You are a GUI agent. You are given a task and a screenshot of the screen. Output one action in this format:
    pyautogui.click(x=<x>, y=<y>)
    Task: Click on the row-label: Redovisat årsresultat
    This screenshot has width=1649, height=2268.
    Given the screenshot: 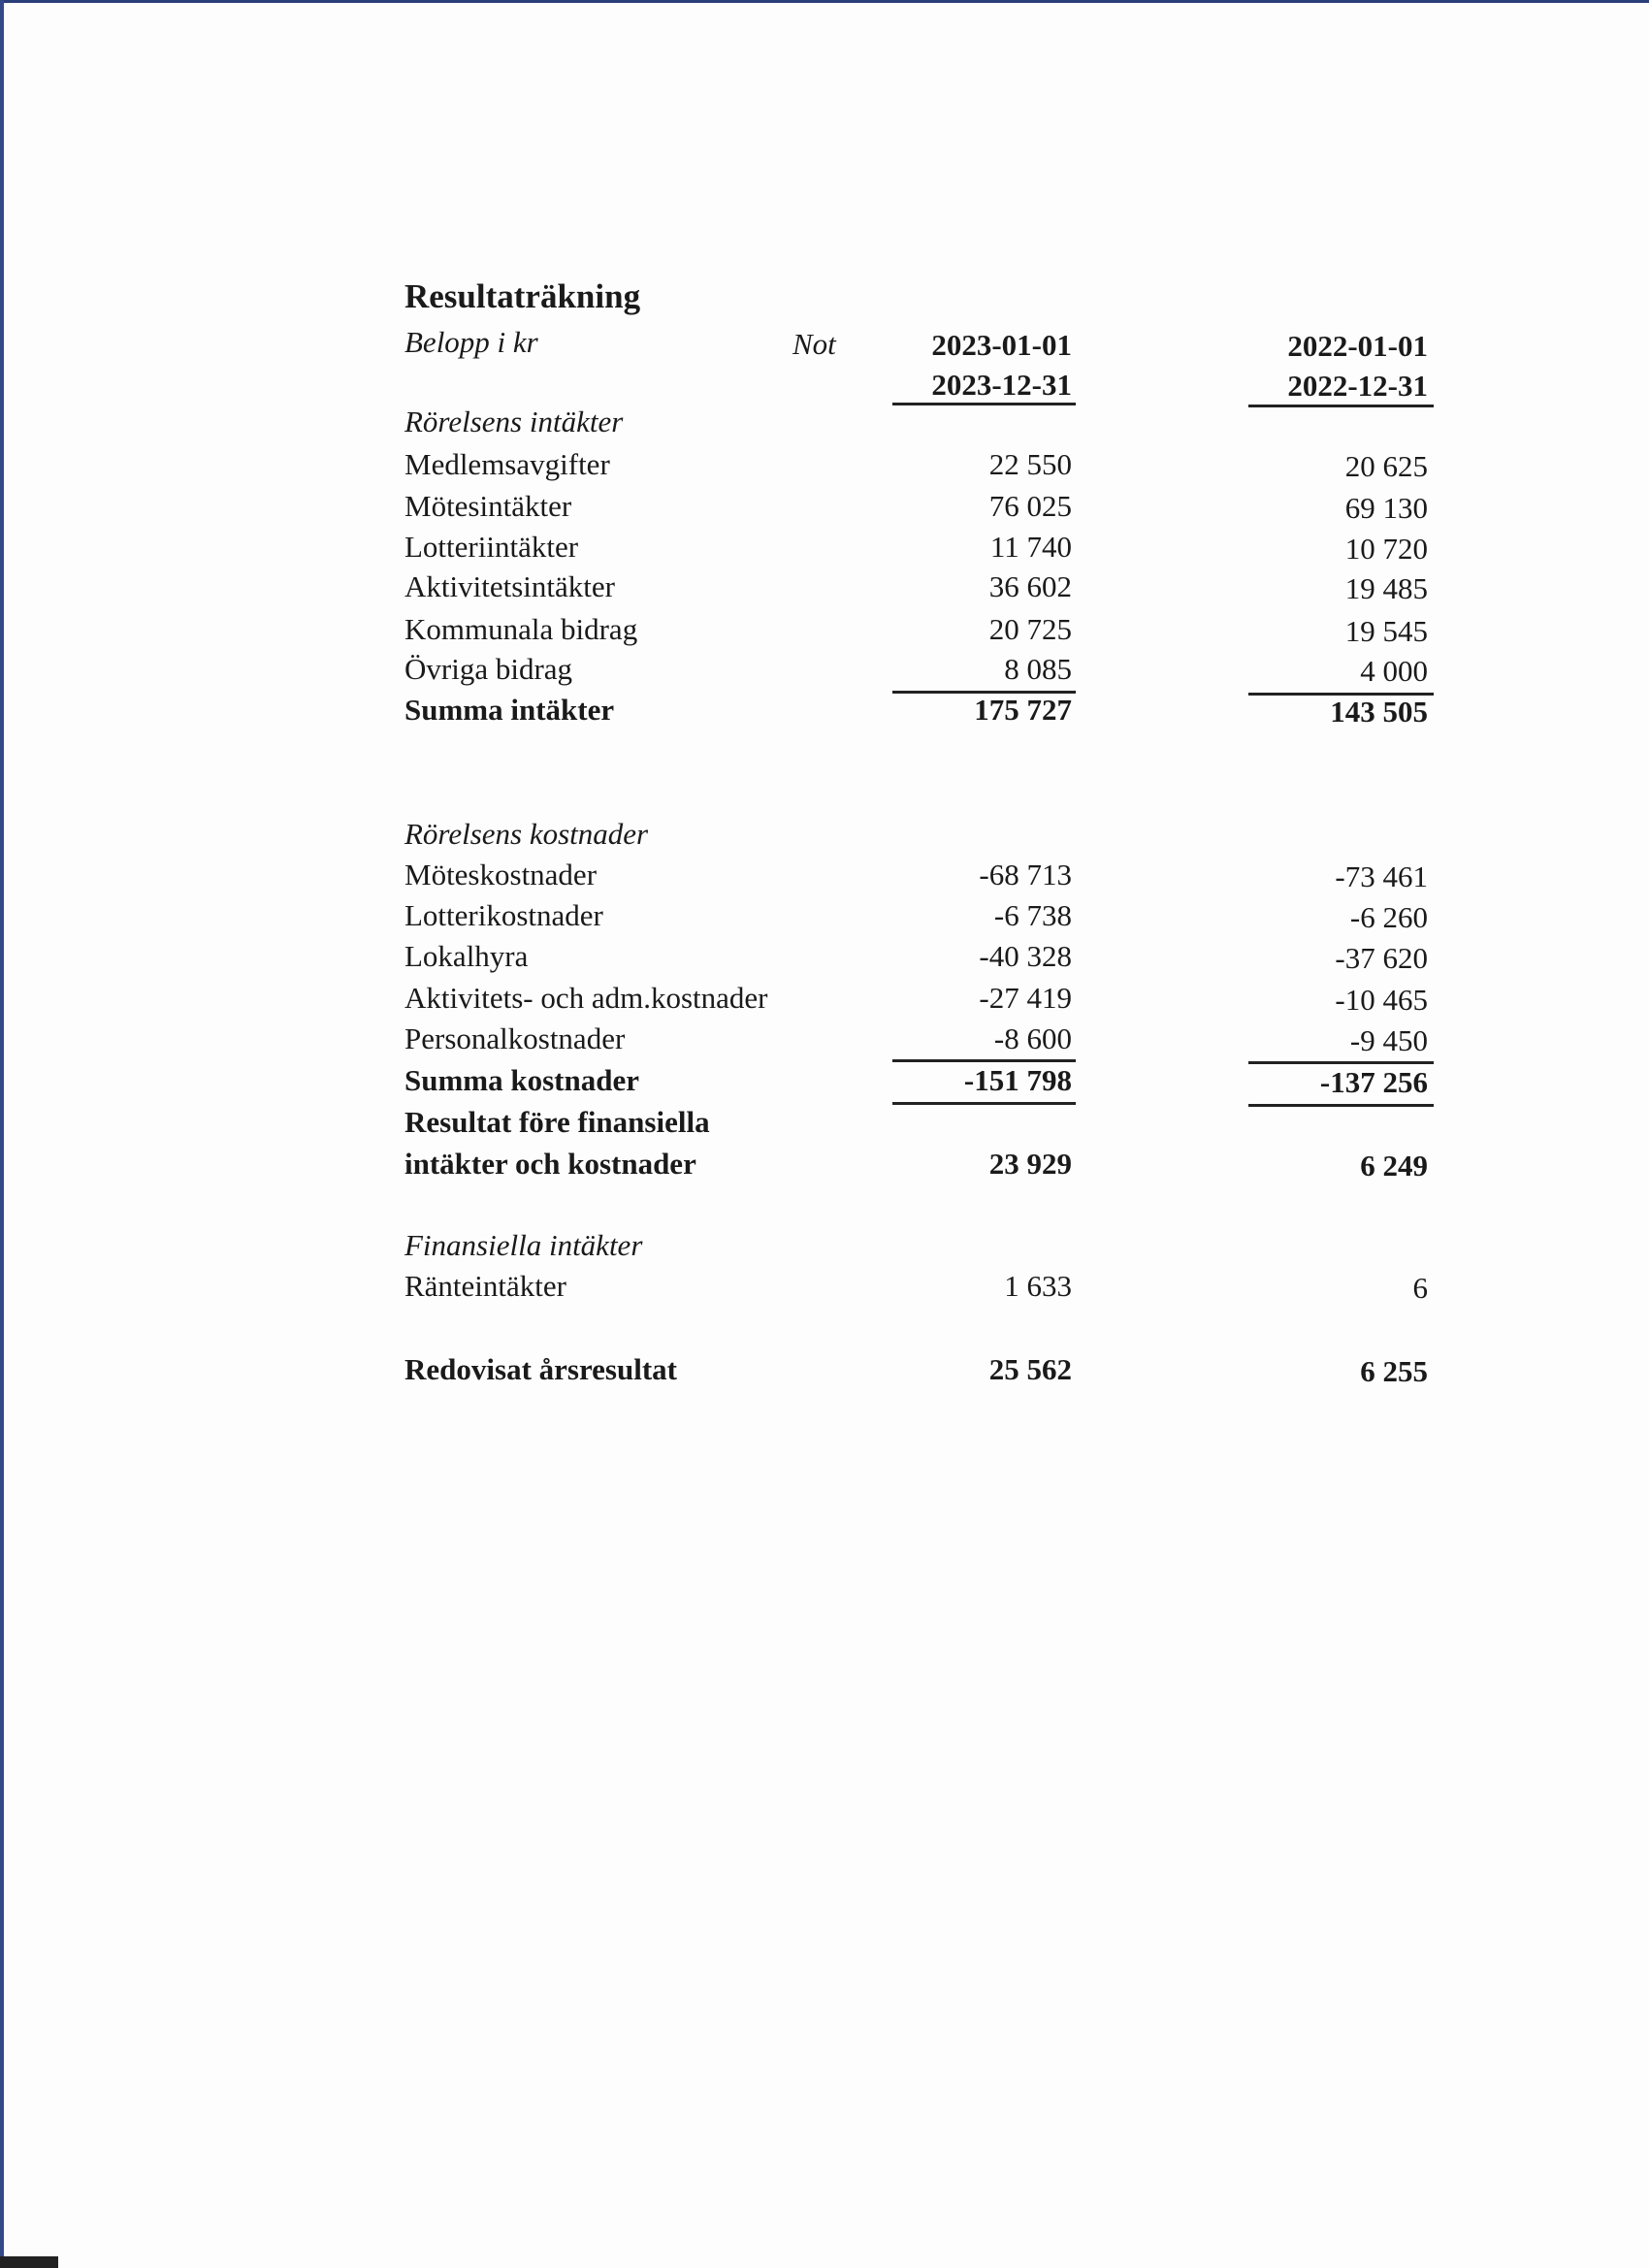 What is the action you would take?
    pyautogui.click(x=540, y=1369)
    